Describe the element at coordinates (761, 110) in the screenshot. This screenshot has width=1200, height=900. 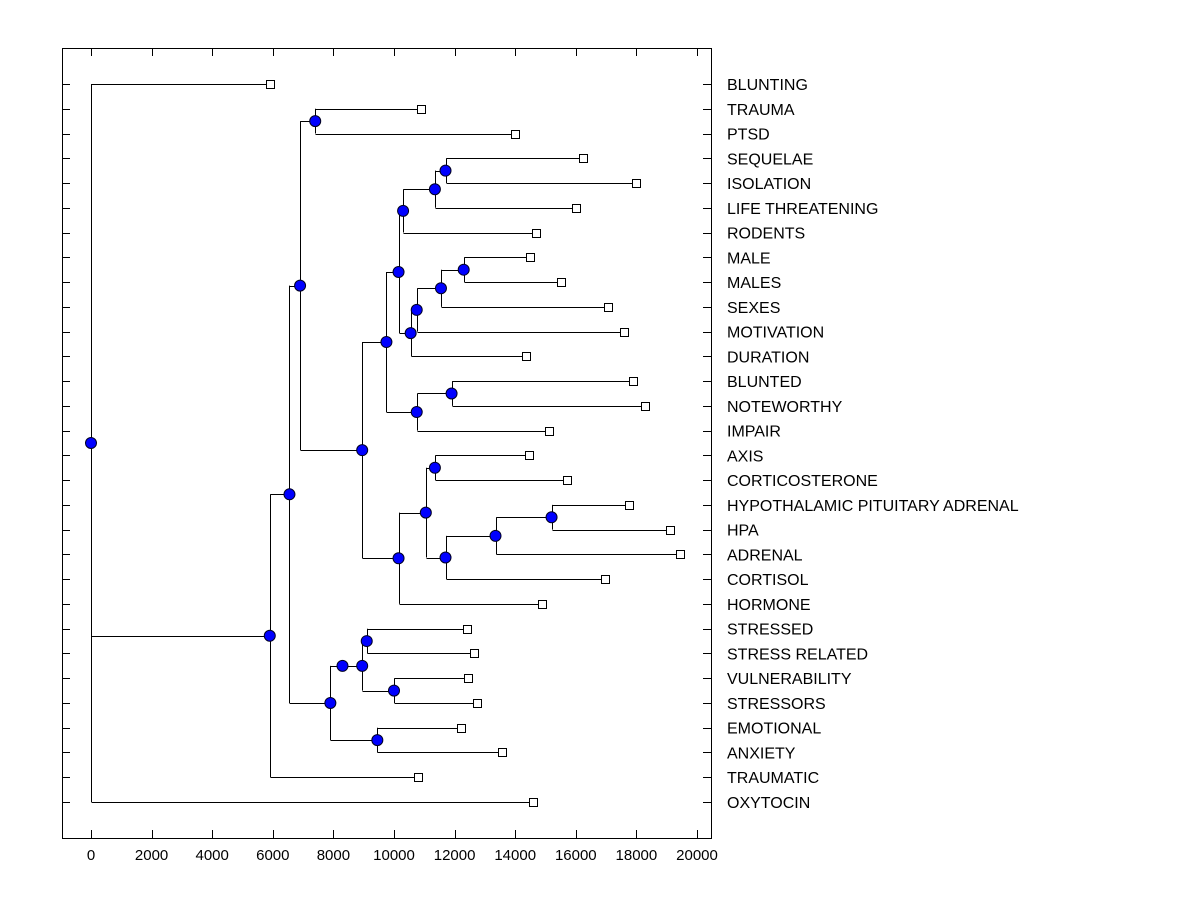
I see `leaf-label: TRAUMA` at that location.